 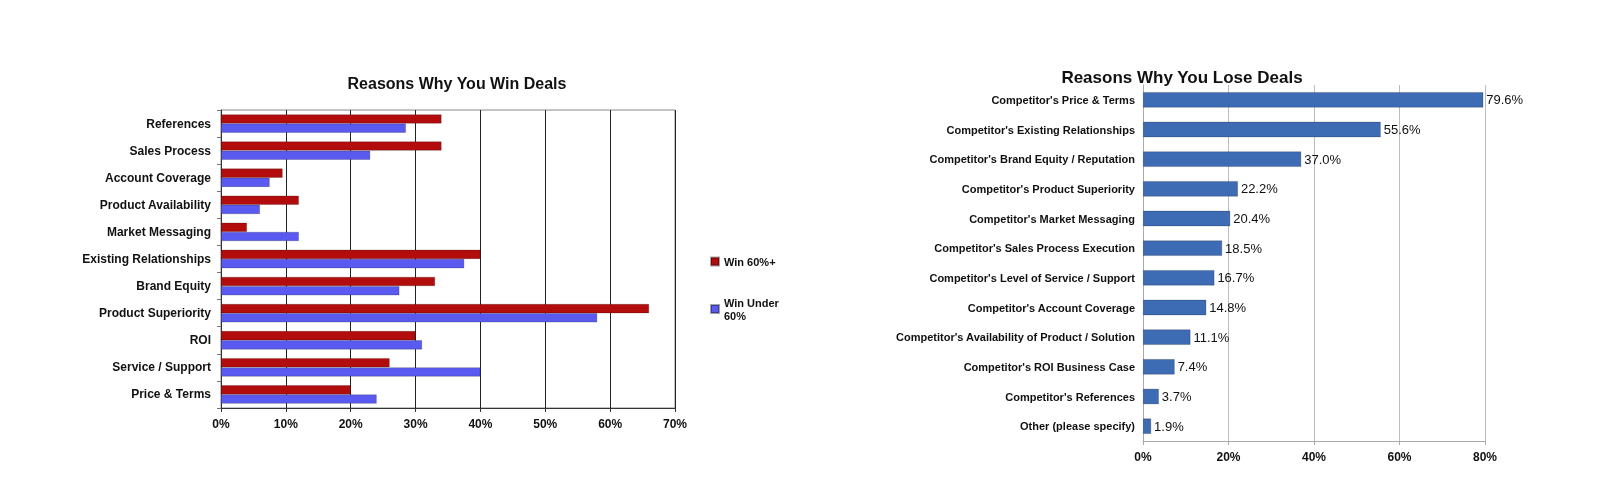 What do you see at coordinates (1244, 248) in the screenshot?
I see `data-label: 18.5%` at bounding box center [1244, 248].